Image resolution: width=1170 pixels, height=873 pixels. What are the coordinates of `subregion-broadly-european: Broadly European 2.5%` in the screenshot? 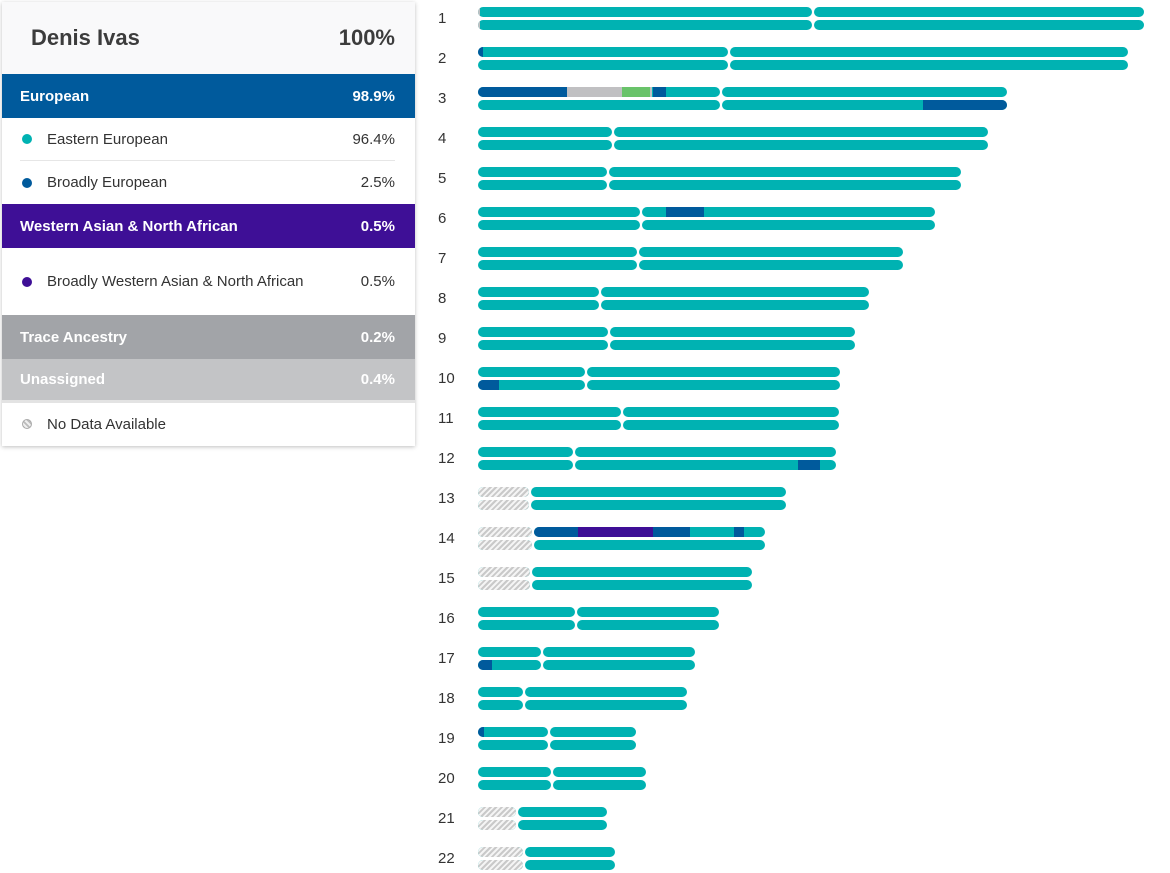 It's located at (207, 182).